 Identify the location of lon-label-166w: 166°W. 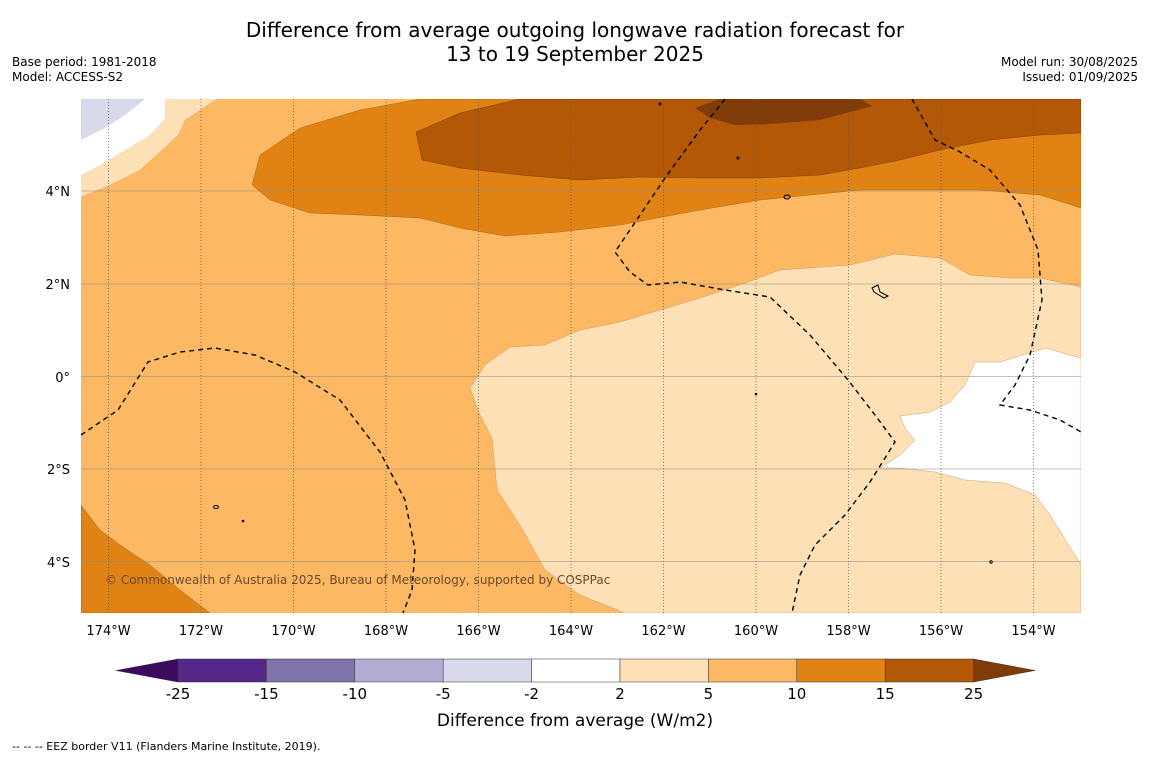
(478, 631).